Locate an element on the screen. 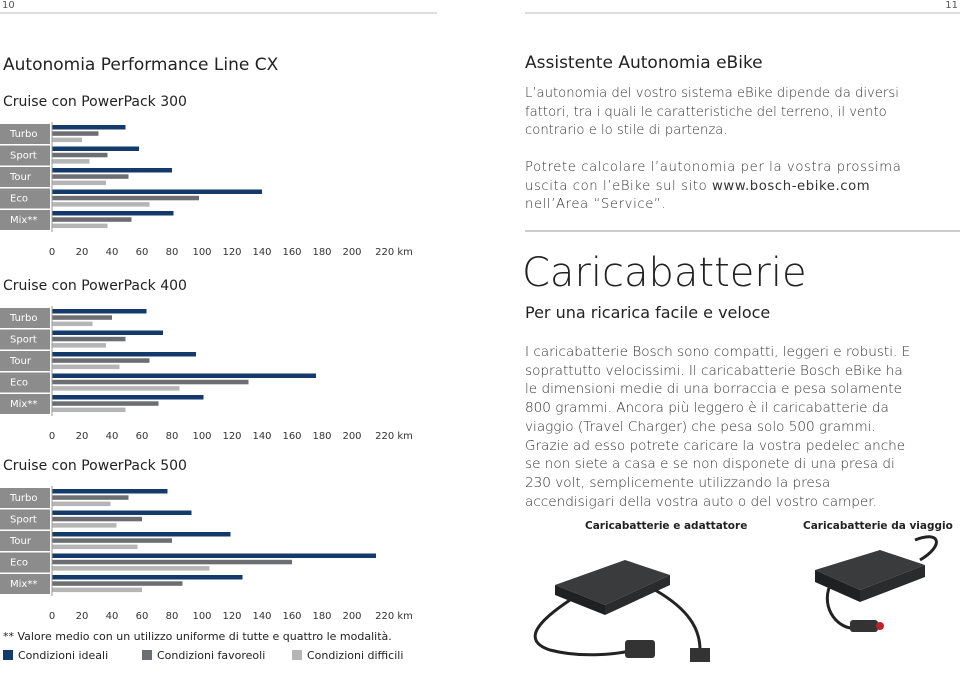 Image resolution: width=960 pixels, height=697 pixels. x-tick-label: 0 is located at coordinates (52, 436).